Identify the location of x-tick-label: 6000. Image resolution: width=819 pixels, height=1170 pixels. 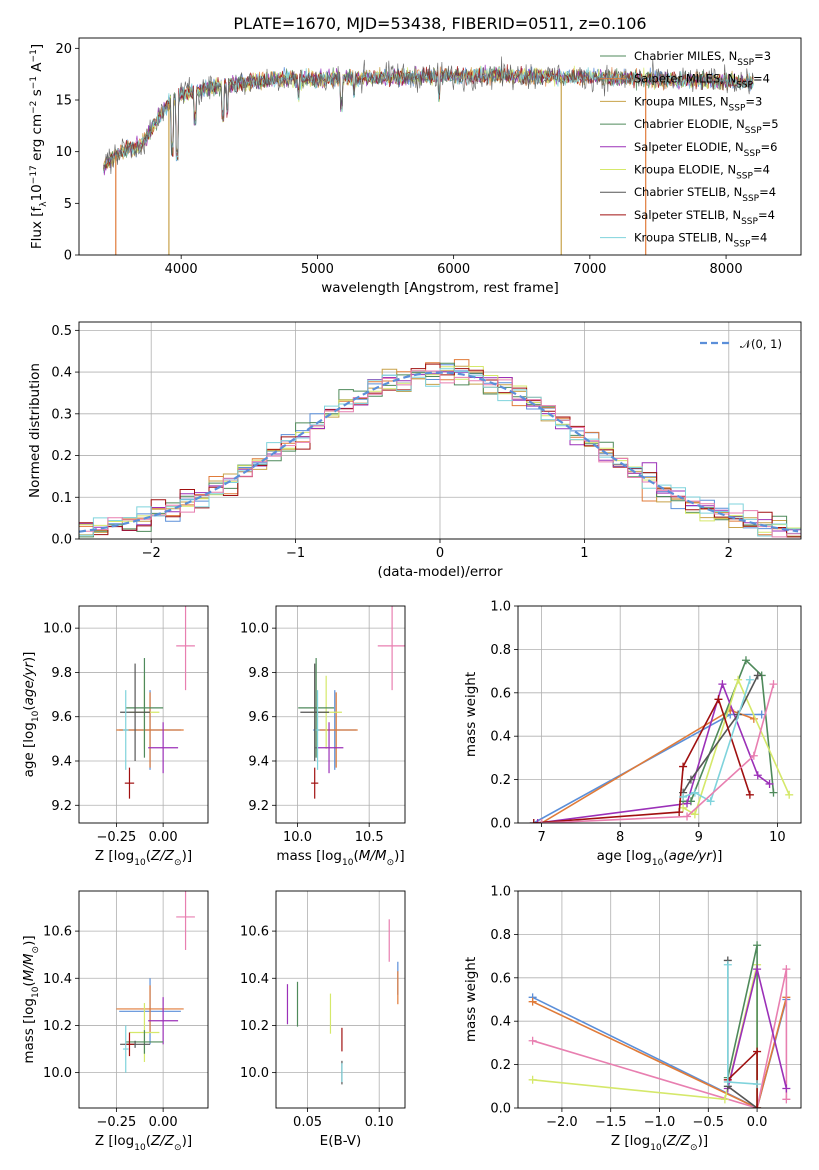
(453, 269).